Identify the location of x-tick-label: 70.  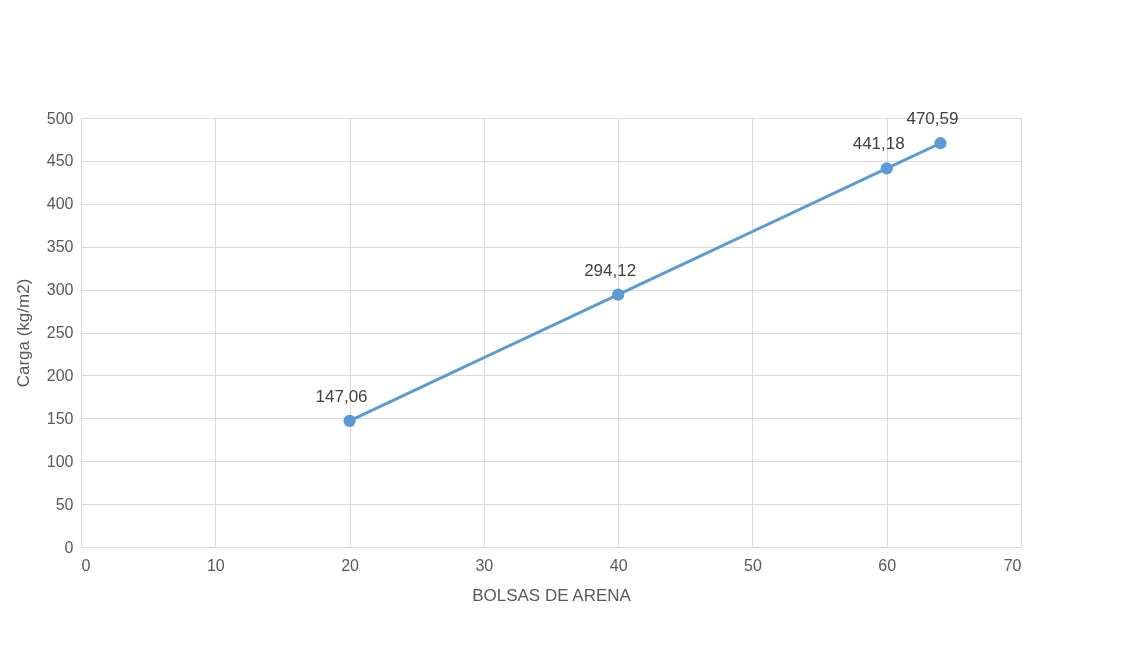
(1012, 565).